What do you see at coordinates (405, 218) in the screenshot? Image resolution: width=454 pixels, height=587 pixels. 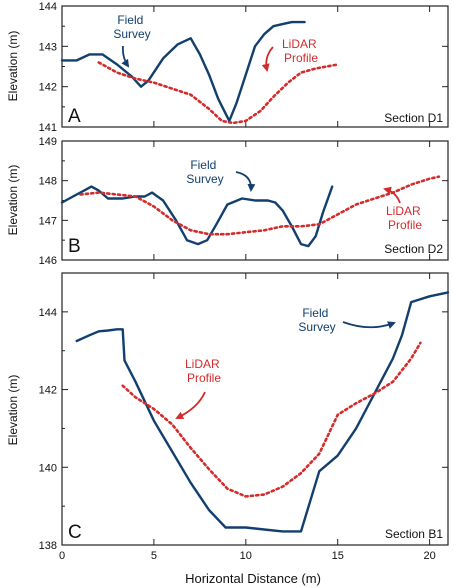 I see `panel-b-lidar-label: LiDAR Profile` at bounding box center [405, 218].